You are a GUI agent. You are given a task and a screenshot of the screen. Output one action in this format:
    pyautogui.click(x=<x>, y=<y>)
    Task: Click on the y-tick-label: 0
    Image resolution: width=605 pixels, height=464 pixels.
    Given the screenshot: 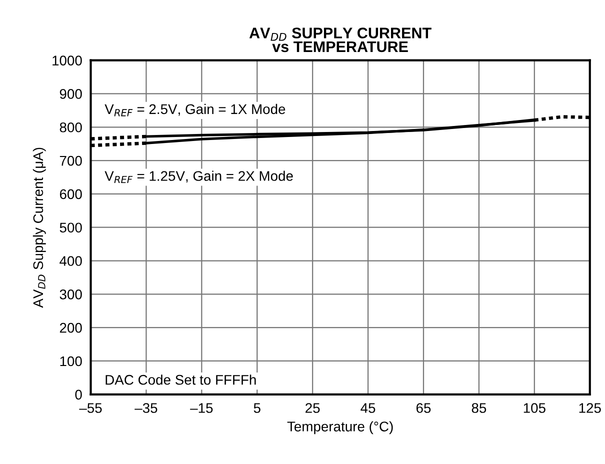 What is the action you would take?
    pyautogui.click(x=78, y=395)
    